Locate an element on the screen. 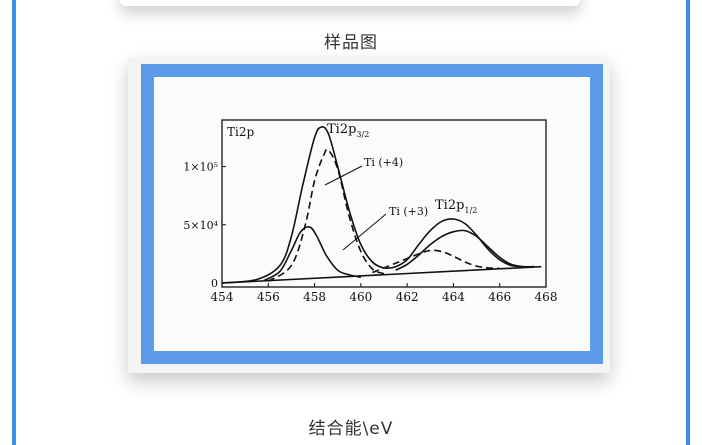 The height and width of the screenshot is (445, 702). annotation-ti4: Ti (+4) is located at coordinates (383, 162).